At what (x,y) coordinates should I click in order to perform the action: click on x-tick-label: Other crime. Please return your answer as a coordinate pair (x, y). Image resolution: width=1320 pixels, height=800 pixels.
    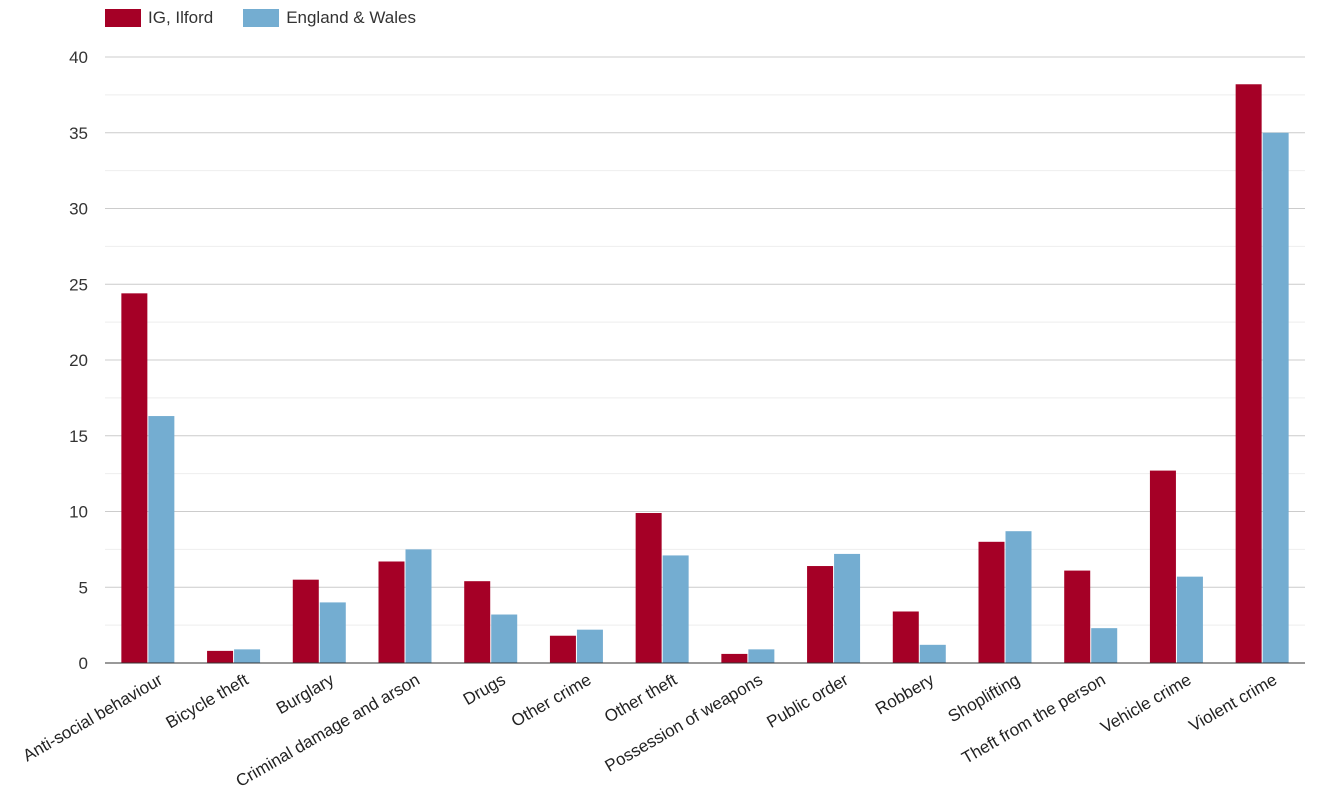
    Looking at the image, I should click on (551, 700).